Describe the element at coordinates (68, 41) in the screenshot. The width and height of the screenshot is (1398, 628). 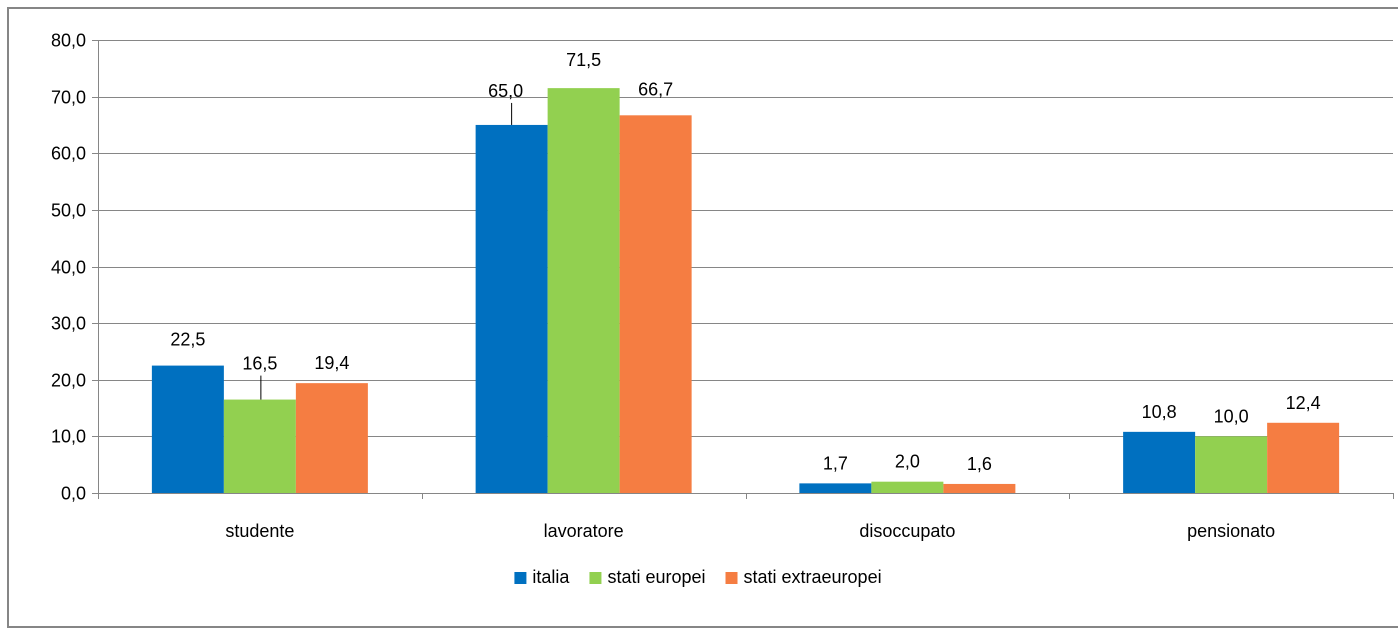
I see `y-tick-label: 80,0` at that location.